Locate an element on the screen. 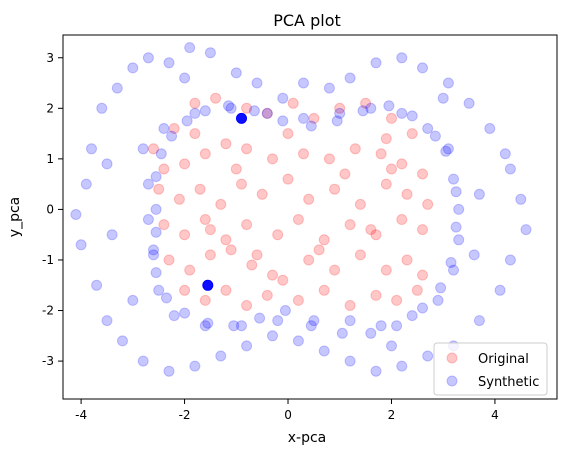  y-tick-label: -2 is located at coordinates (48, 311).